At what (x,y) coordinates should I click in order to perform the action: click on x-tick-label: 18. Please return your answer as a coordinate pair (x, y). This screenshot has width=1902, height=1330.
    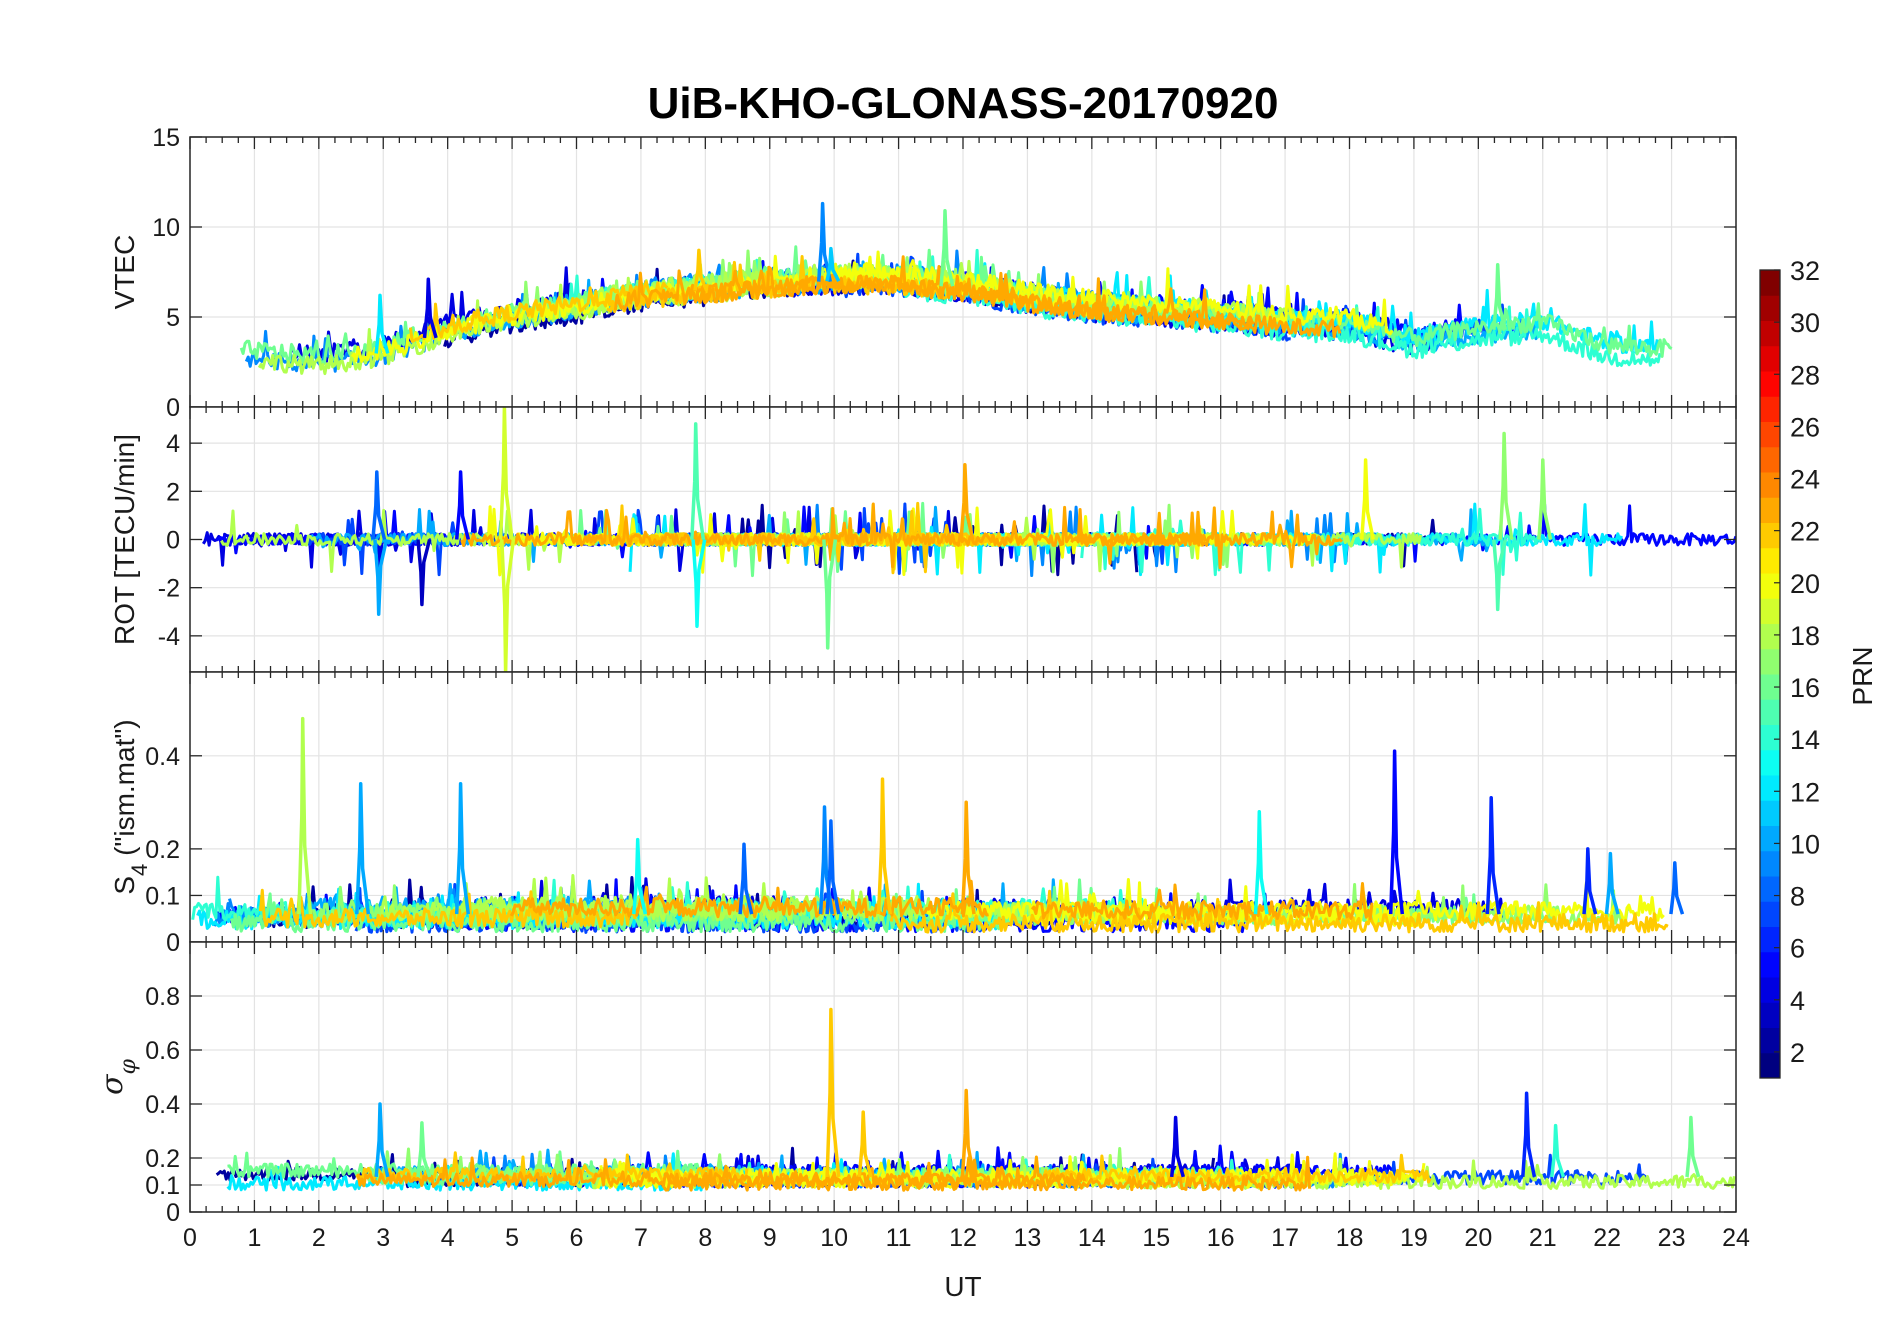
    Looking at the image, I should click on (1350, 1238).